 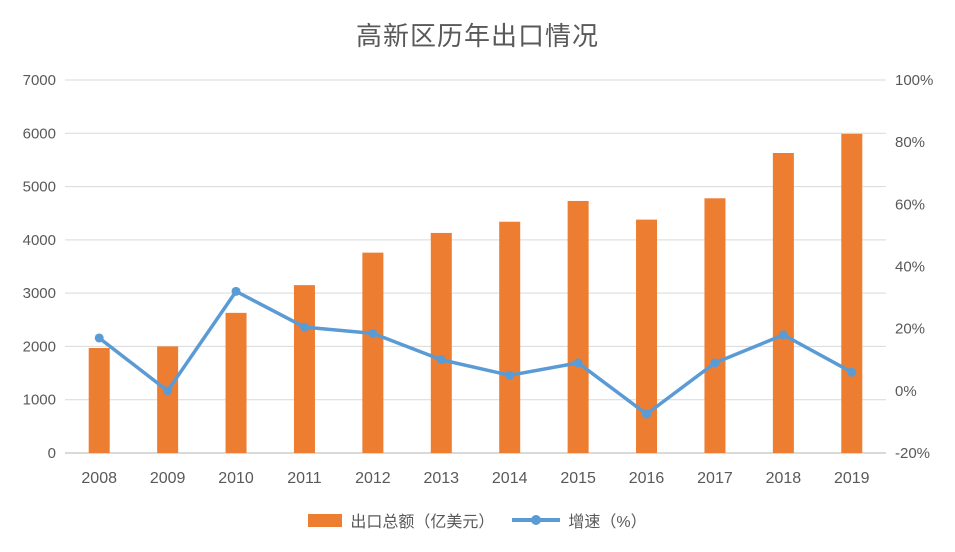 What do you see at coordinates (510, 478) in the screenshot?
I see `x-axis-tick-label: 2014` at bounding box center [510, 478].